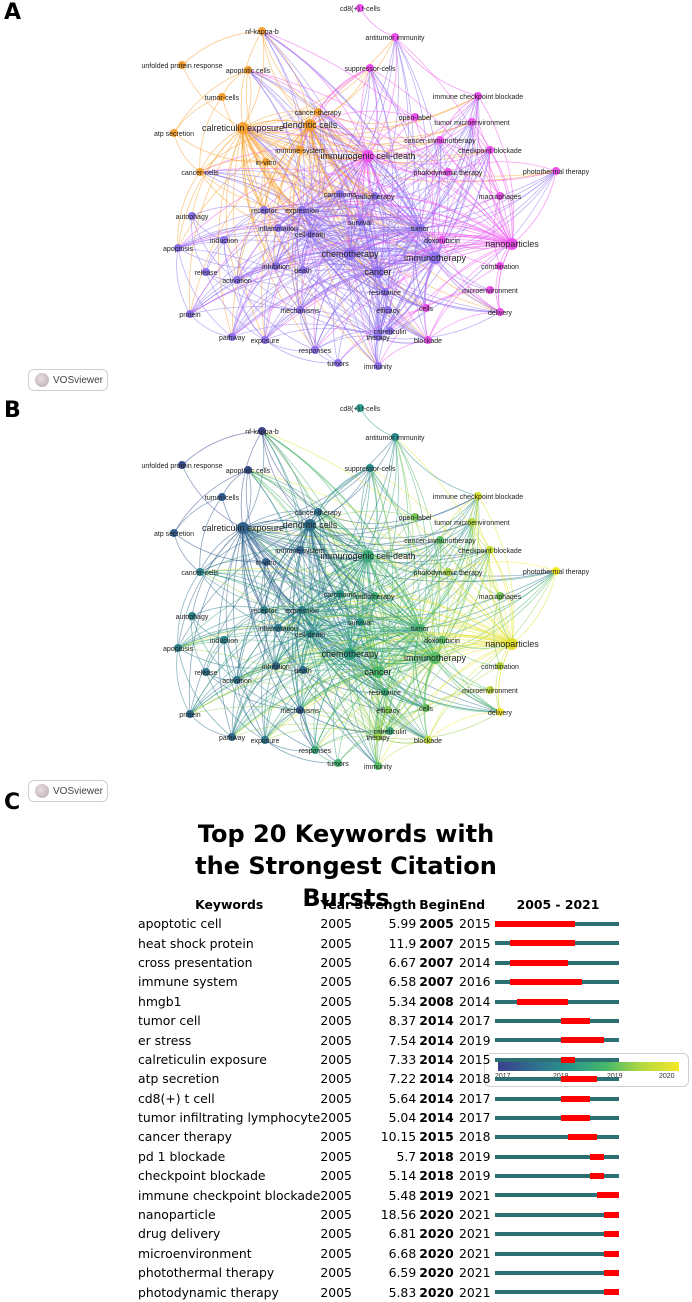 The width and height of the screenshot is (692, 1302). What do you see at coordinates (276, 267) in the screenshot?
I see `network-node-label: inhibition` at bounding box center [276, 267].